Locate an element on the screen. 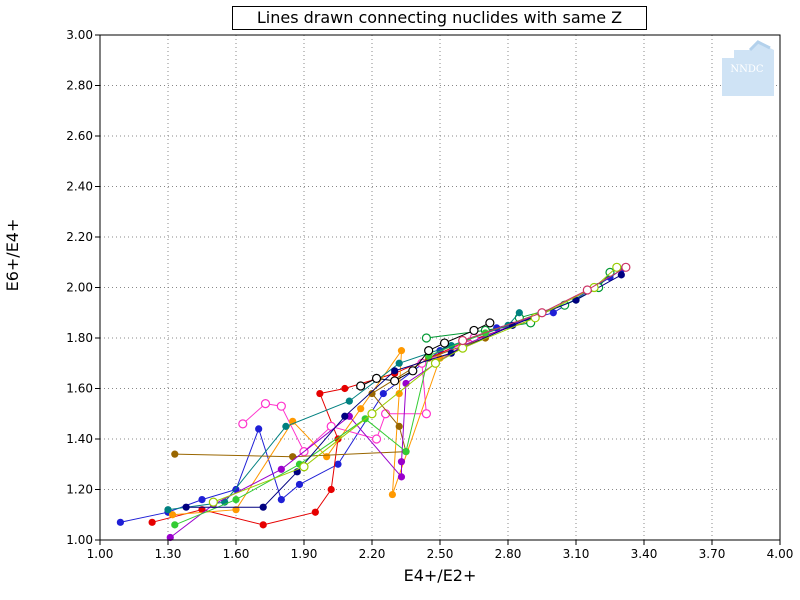 The width and height of the screenshot is (800, 600). y-tick-label: 2.00 is located at coordinates (79, 288).